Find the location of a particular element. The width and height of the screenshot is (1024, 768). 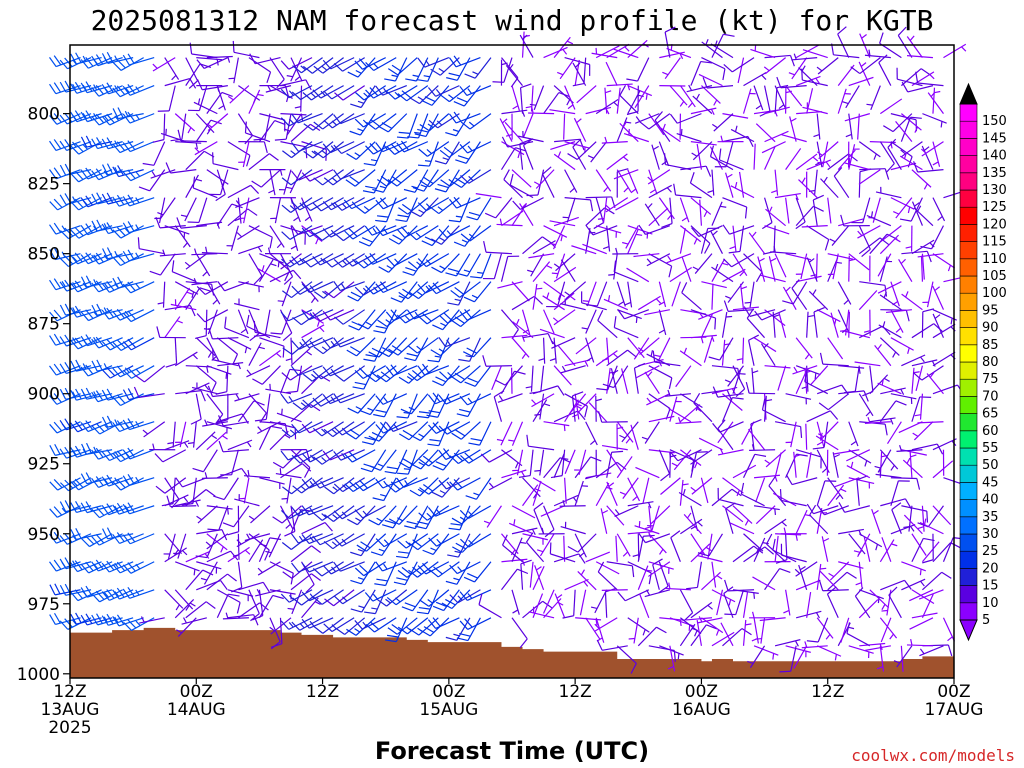

colorbar-label: 65 is located at coordinates (990, 414).